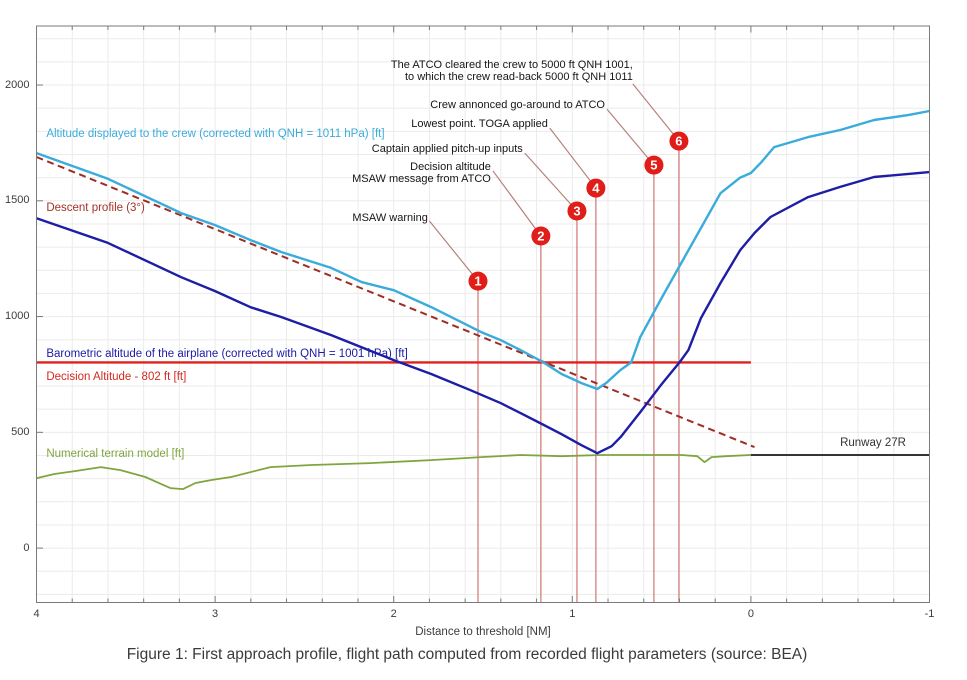 The height and width of the screenshot is (680, 967). What do you see at coordinates (218, 217) in the screenshot?
I see `annotation-text-1: MSAW warning` at bounding box center [218, 217].